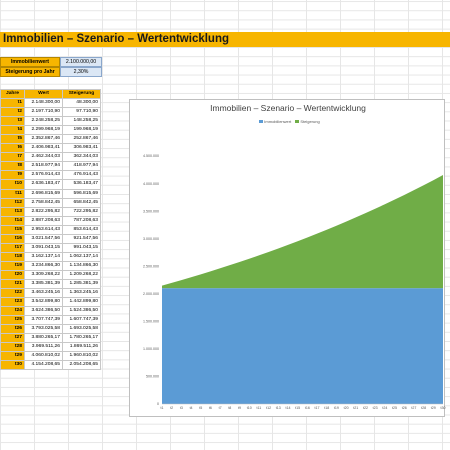  I want to click on row-value: 3.880.265,17, so click(43, 338).